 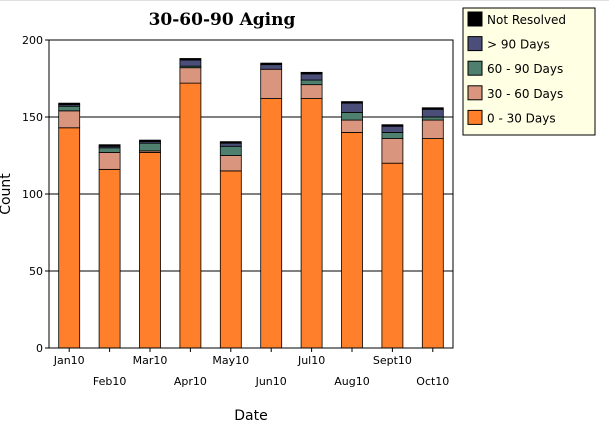 I want to click on y-tick-label-50: 50, so click(x=36, y=271).